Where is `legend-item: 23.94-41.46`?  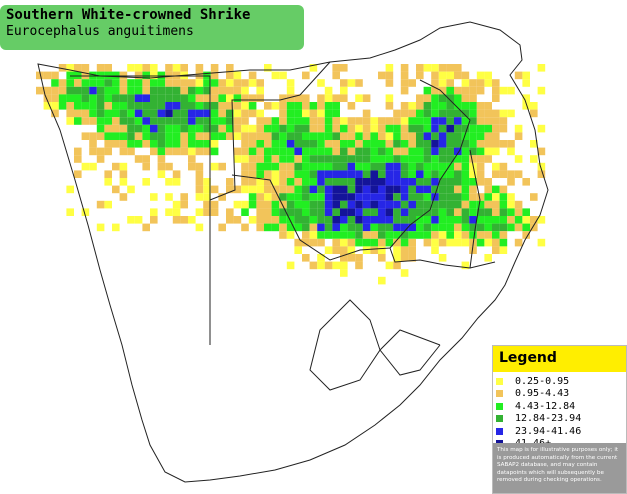 legend-item: 23.94-41.46 is located at coordinates (561, 431).